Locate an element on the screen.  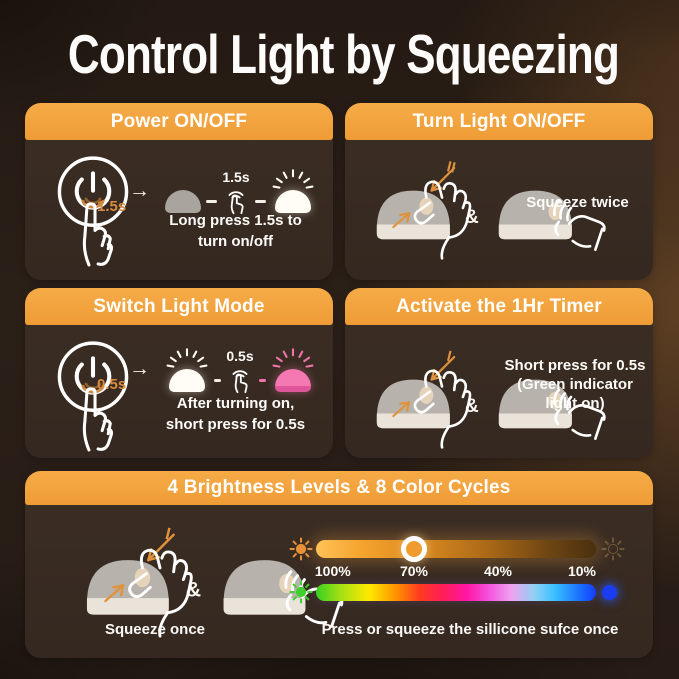
color-cycle-bar is located at coordinates (456, 592).